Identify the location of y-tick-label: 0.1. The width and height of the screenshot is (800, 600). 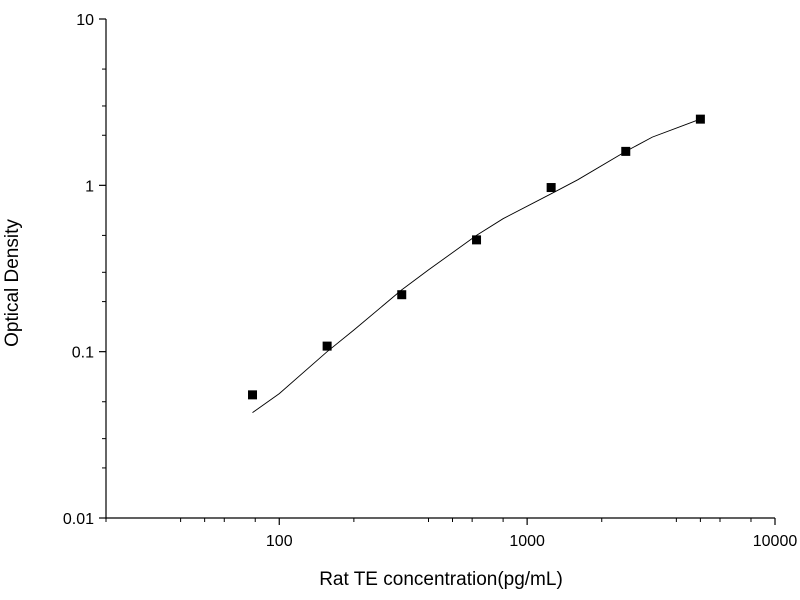
(83, 353).